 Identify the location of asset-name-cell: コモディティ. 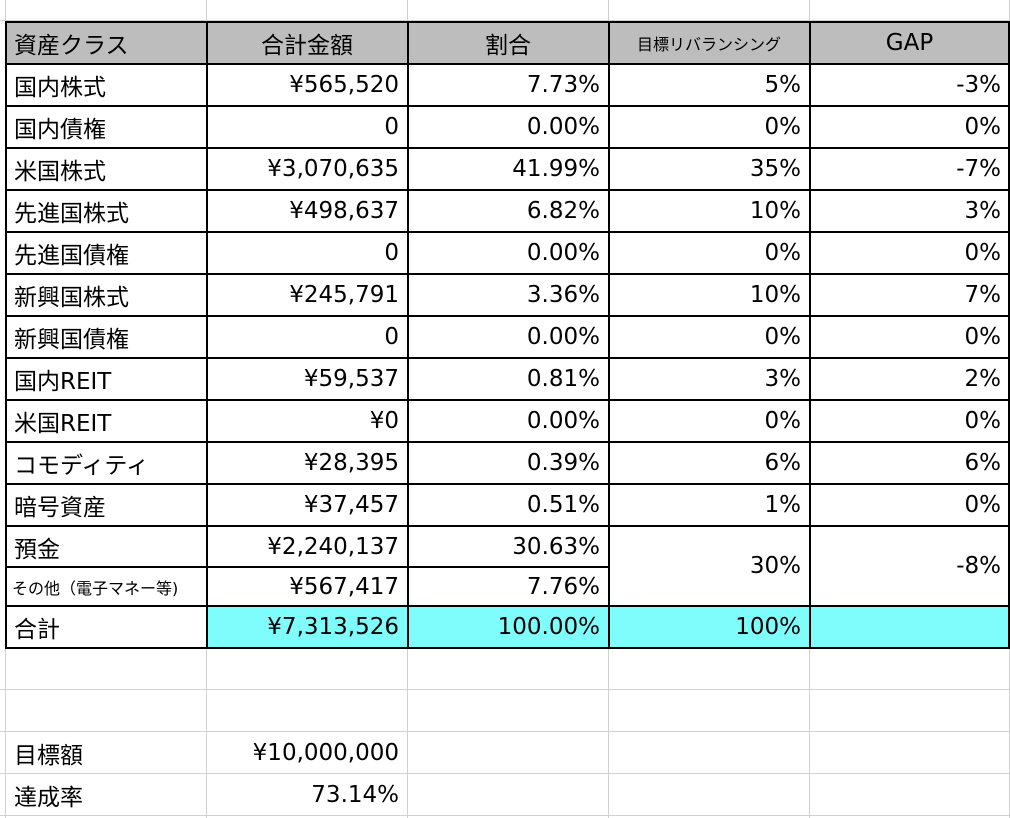
(82, 466).